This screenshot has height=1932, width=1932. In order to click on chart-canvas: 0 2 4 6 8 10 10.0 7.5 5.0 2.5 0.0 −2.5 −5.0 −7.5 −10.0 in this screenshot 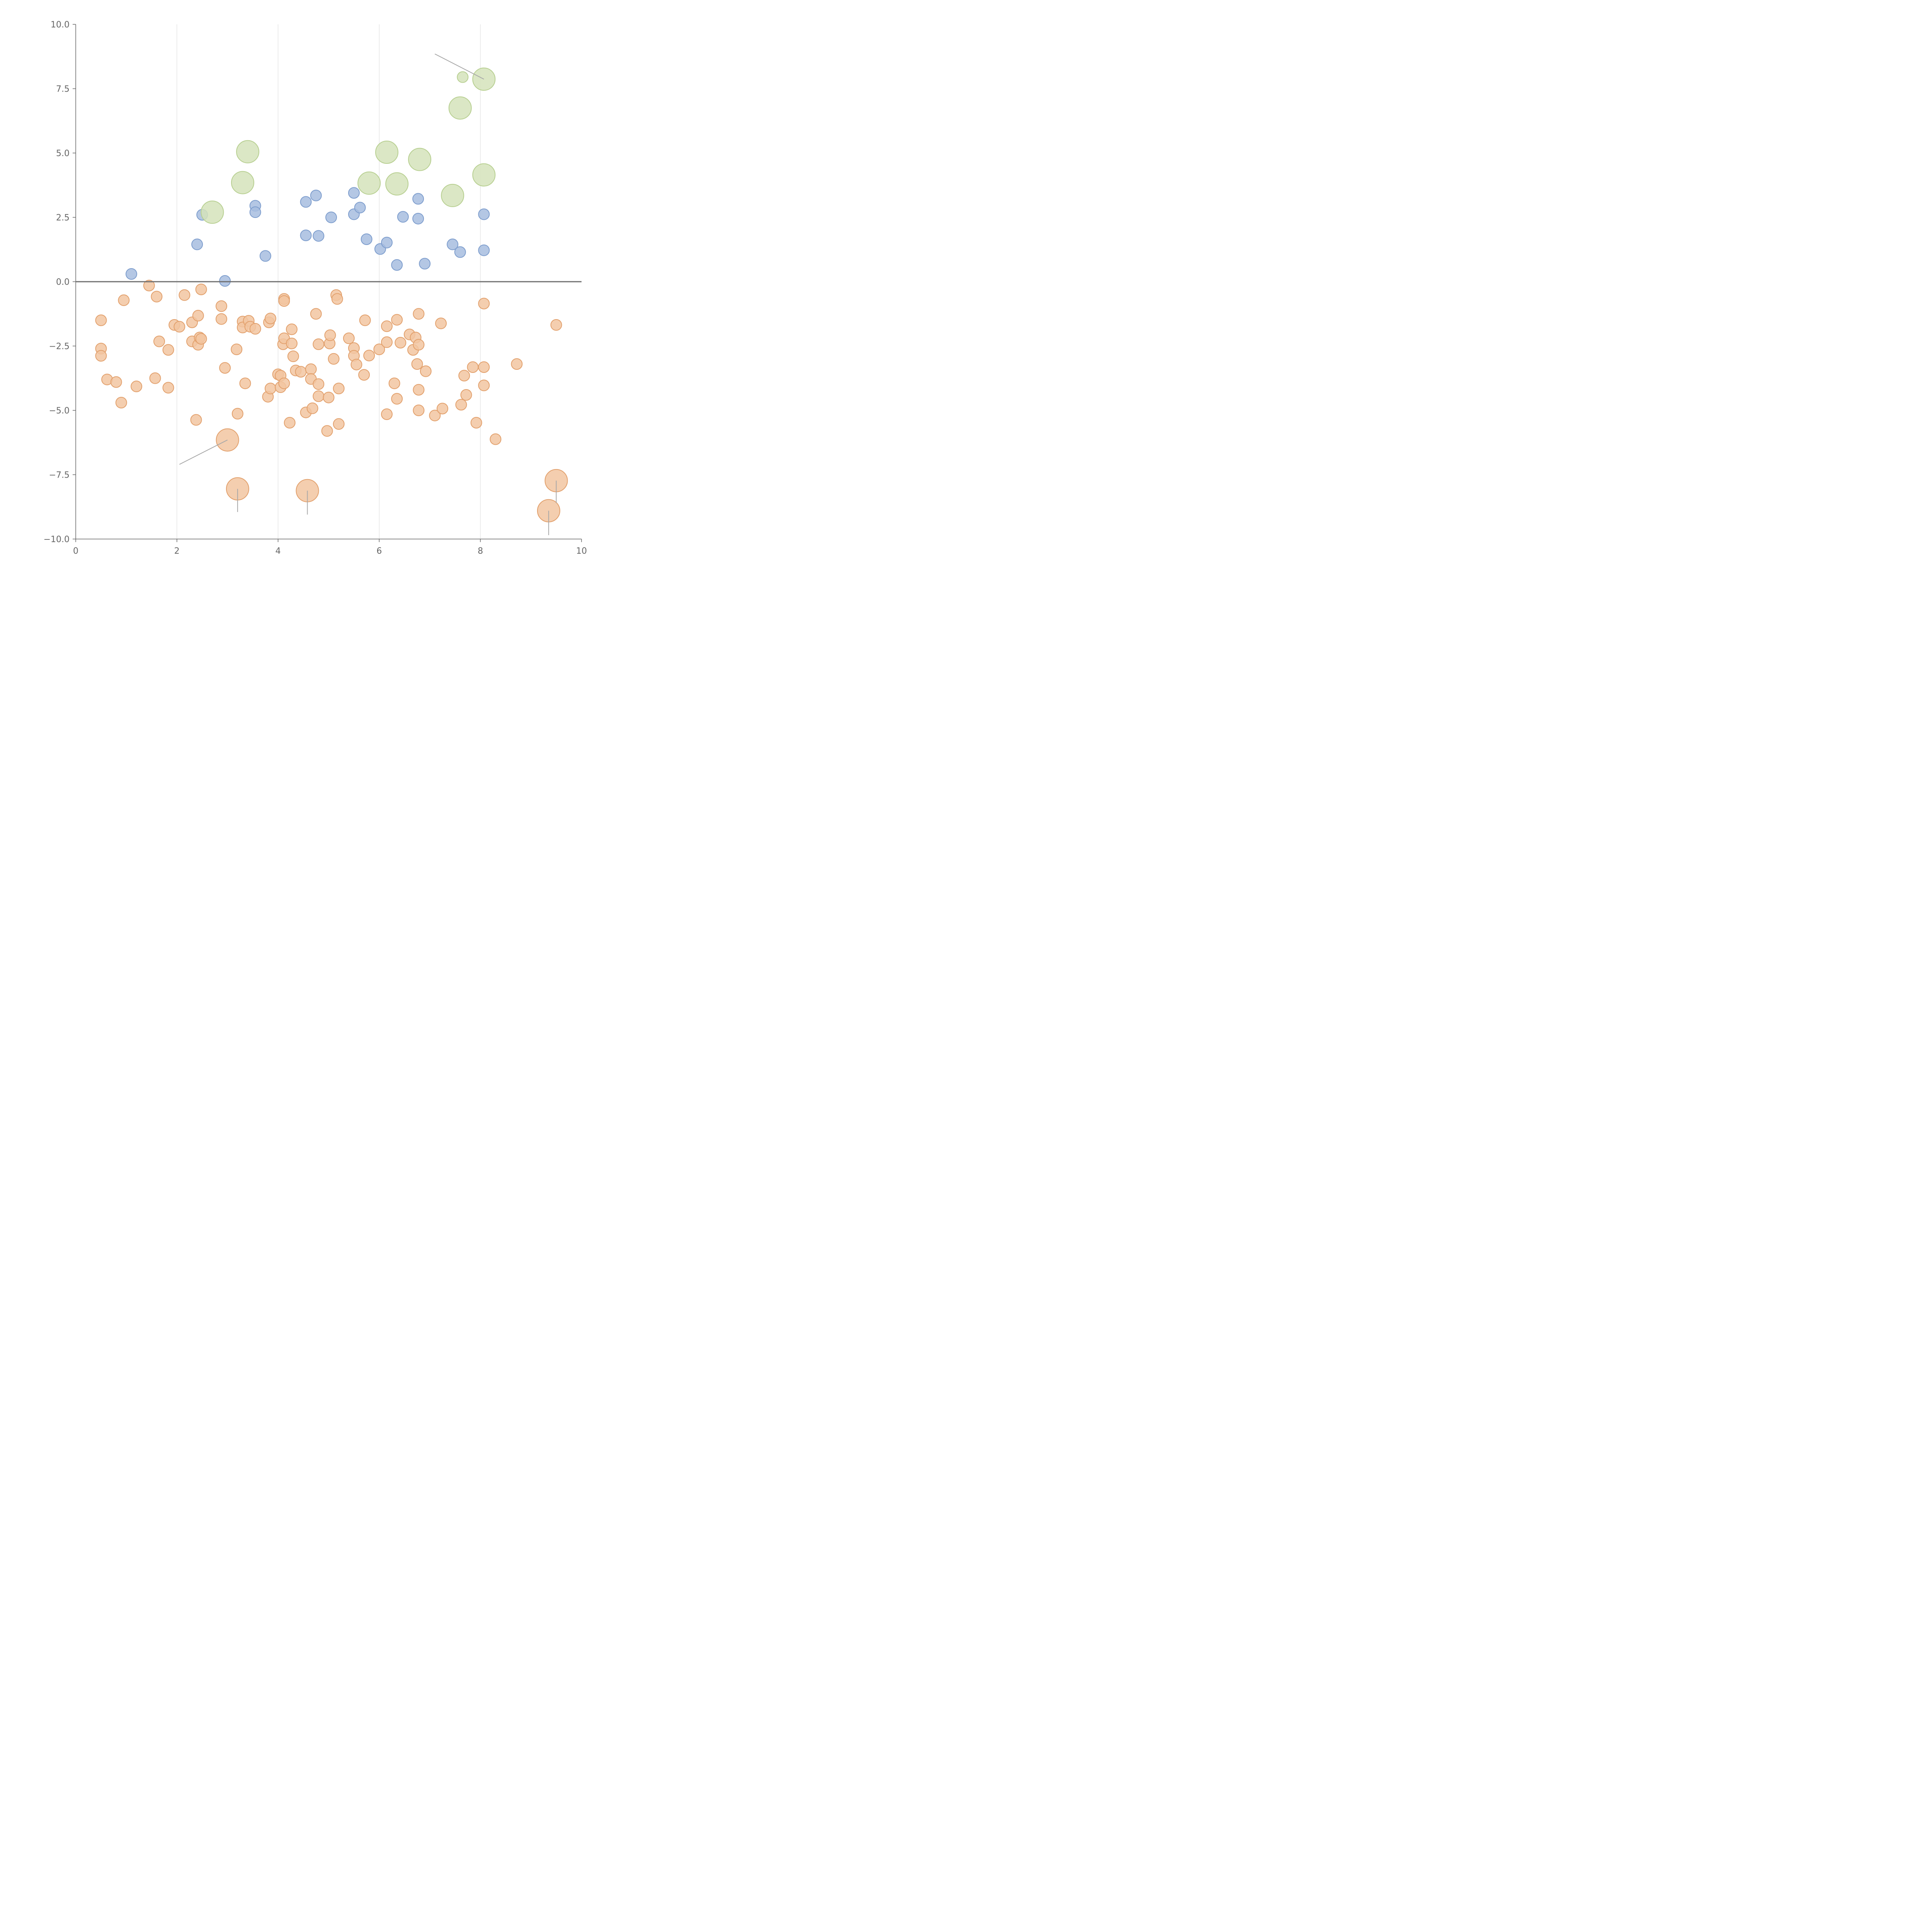, I will do `click(316, 288)`.